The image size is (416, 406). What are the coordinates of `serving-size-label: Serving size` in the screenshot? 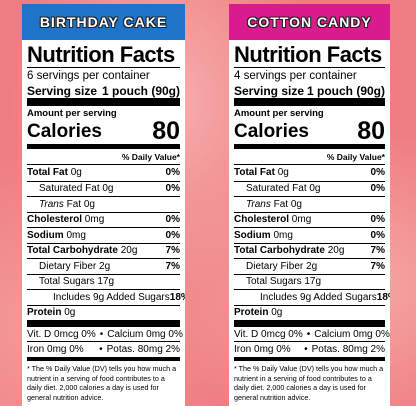 It's located at (269, 90).